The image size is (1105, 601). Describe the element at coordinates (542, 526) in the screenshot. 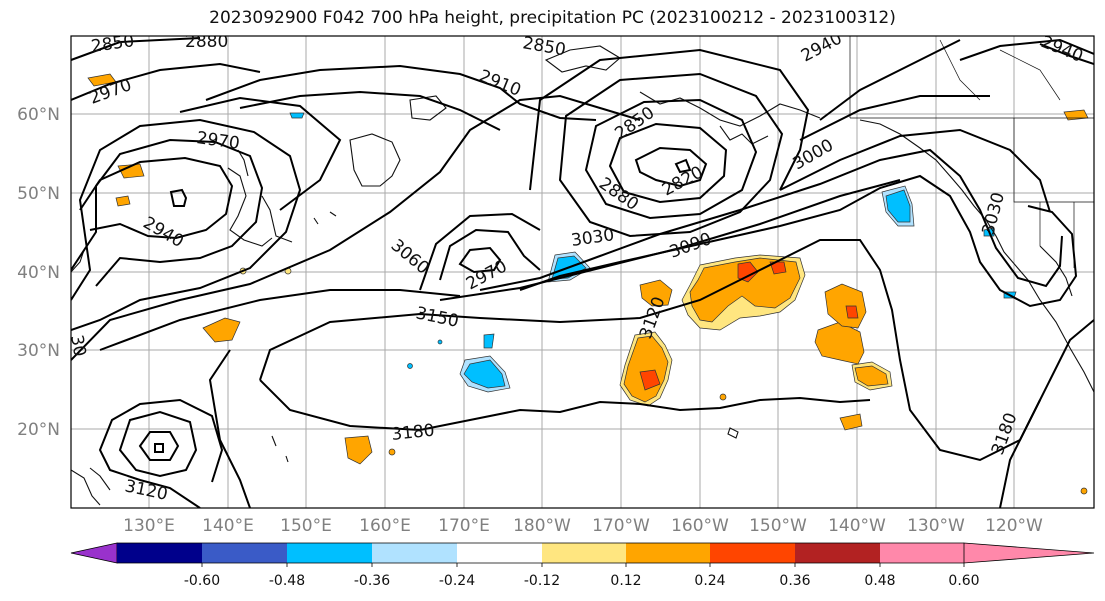

I see `lon-label-180w: 180°W` at that location.